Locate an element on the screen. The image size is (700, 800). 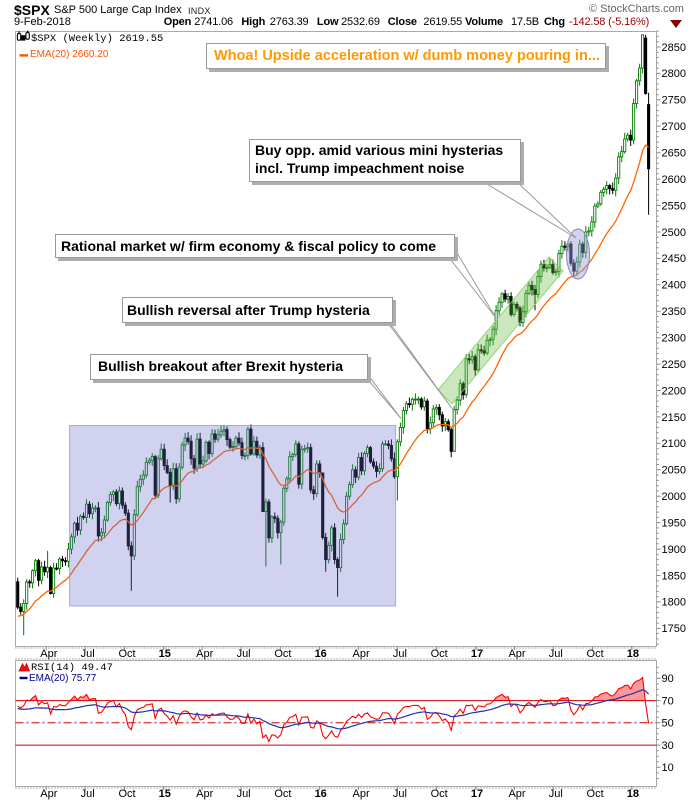
svg-text: 2500 is located at coordinates (674, 233).